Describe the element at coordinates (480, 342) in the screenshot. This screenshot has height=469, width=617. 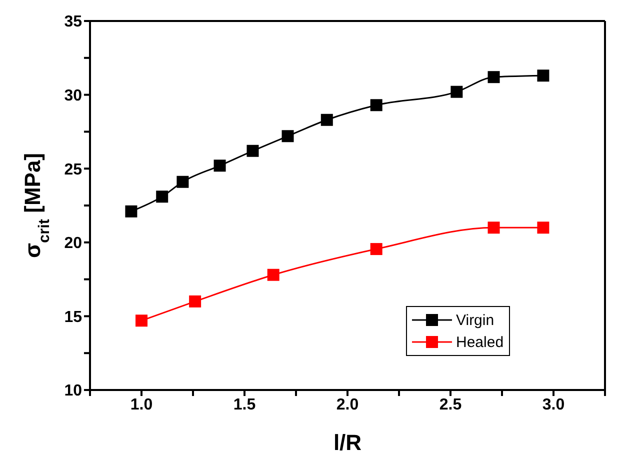
I see `legend-label: Healed` at that location.